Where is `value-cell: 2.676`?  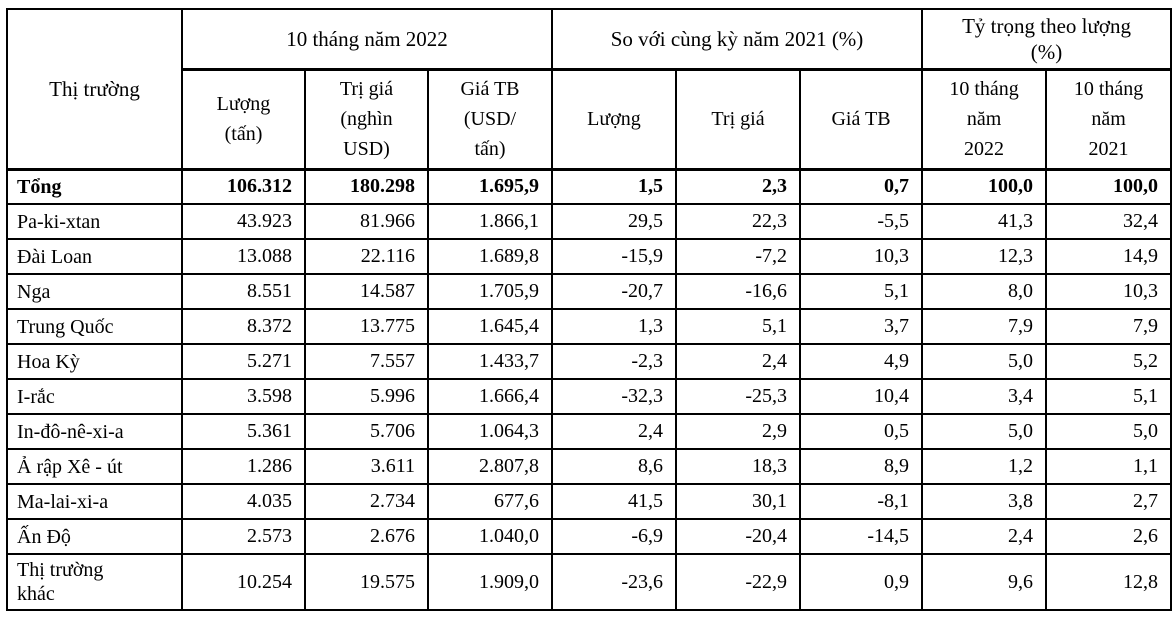
value-cell: 2.676 is located at coordinates (366, 536).